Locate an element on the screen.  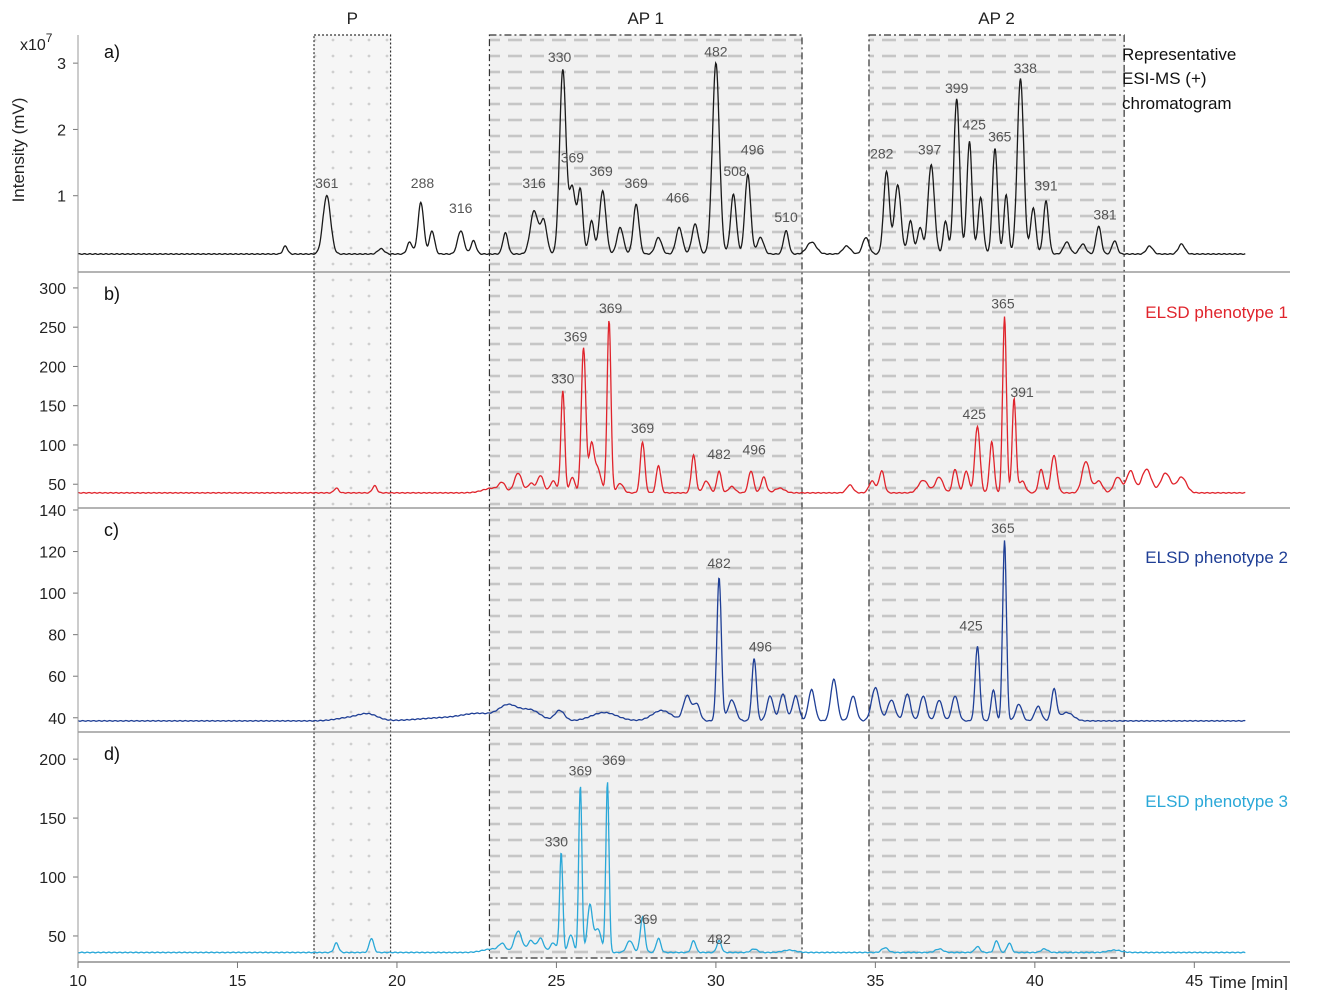
y-tick-label: 2 is located at coordinates (61, 130).